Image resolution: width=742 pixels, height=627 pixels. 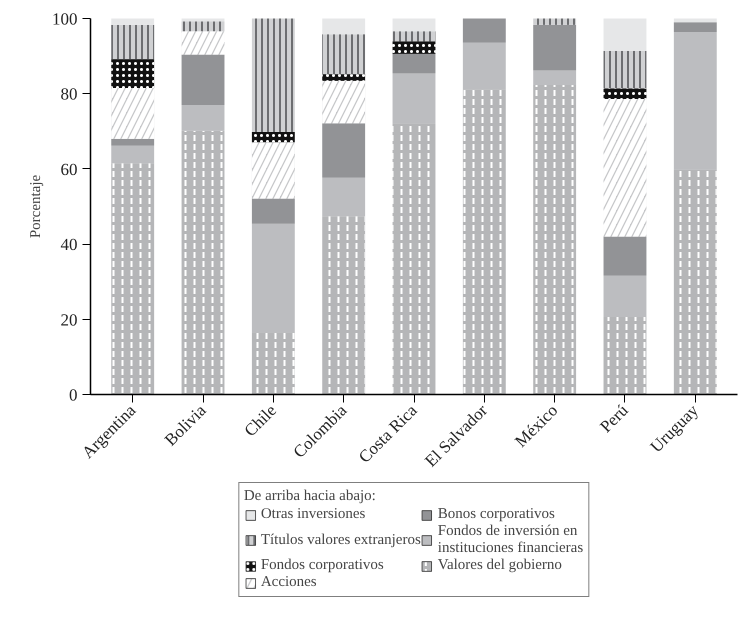 What do you see at coordinates (73, 395) in the screenshot?
I see `y-tick-label: 0` at bounding box center [73, 395].